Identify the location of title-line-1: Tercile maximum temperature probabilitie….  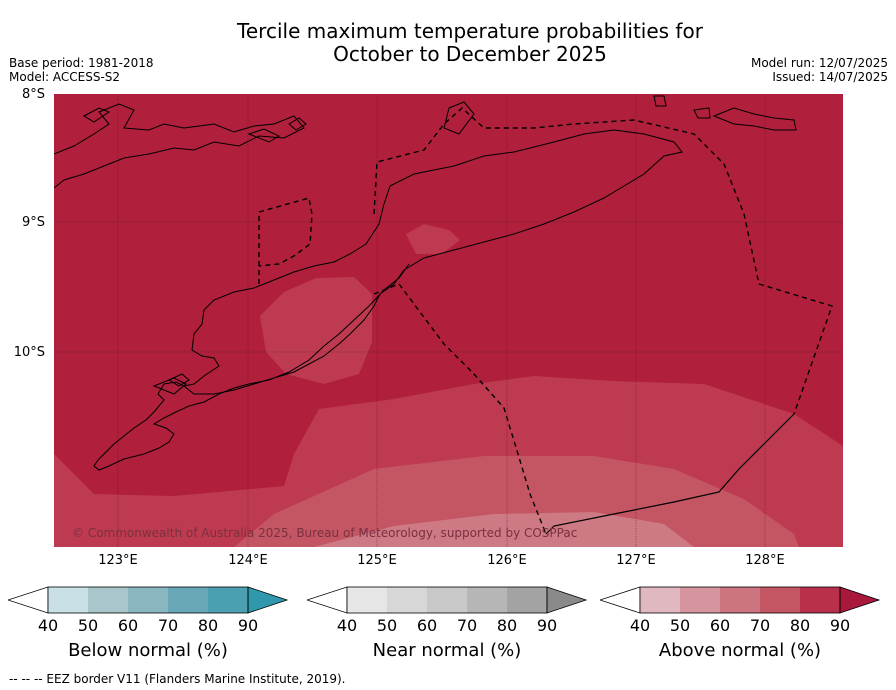
(470, 31).